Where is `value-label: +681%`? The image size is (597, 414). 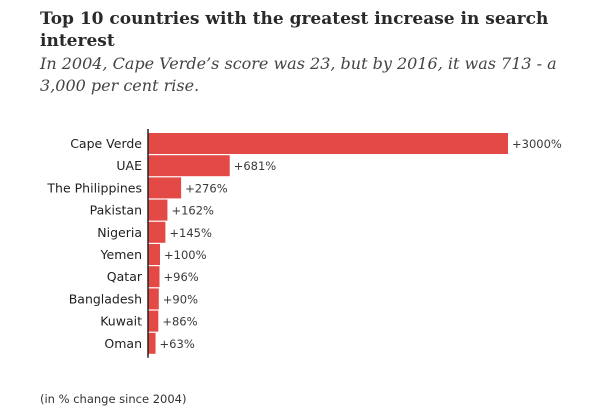 value-label: +681% is located at coordinates (255, 166).